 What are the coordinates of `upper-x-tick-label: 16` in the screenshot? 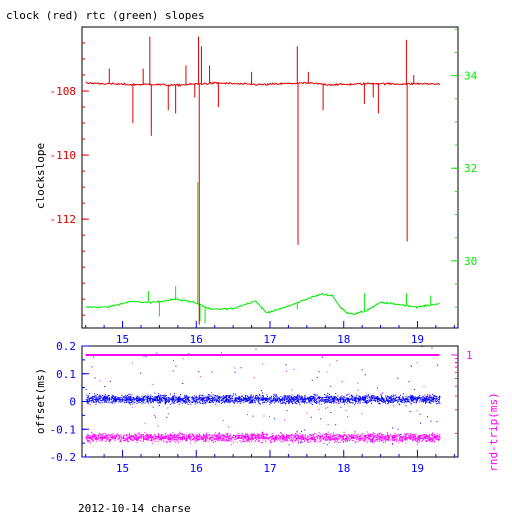 It's located at (196, 339).